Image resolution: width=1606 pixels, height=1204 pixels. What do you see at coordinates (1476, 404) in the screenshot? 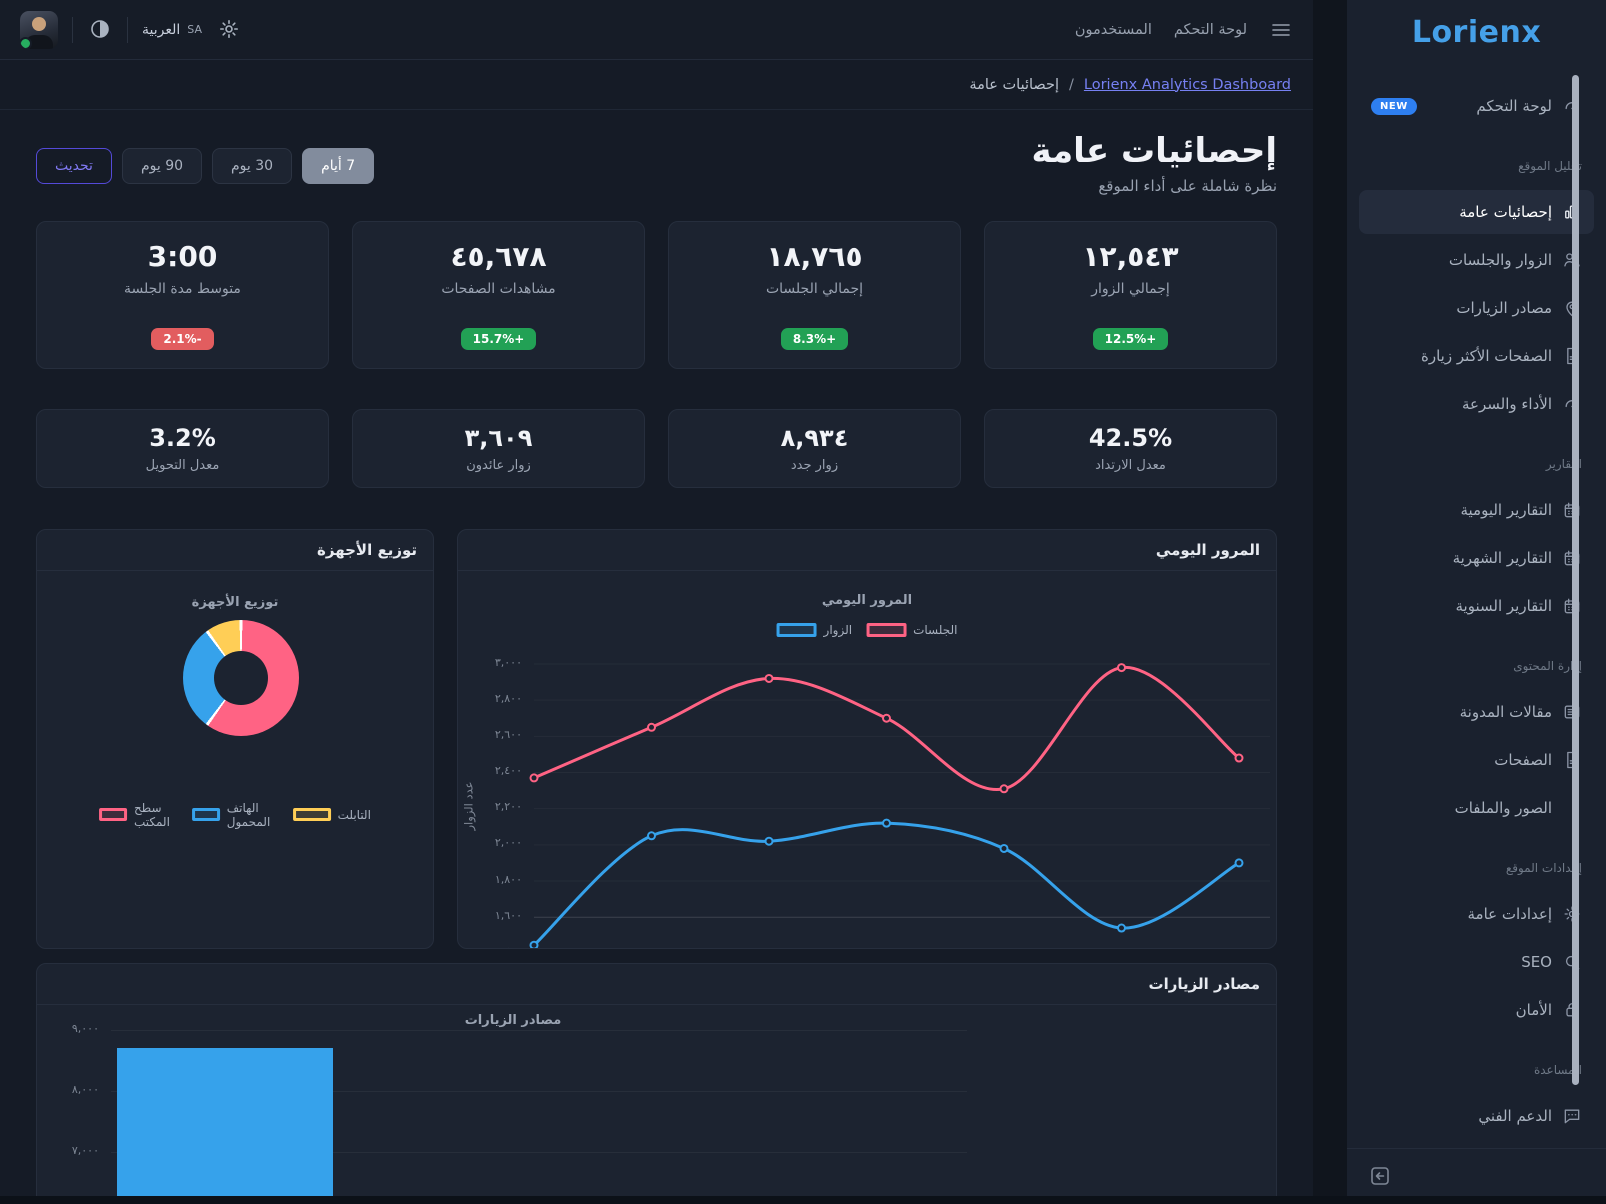
I see `sidebar-item-1-4: الأداء والسرعة` at bounding box center [1476, 404].